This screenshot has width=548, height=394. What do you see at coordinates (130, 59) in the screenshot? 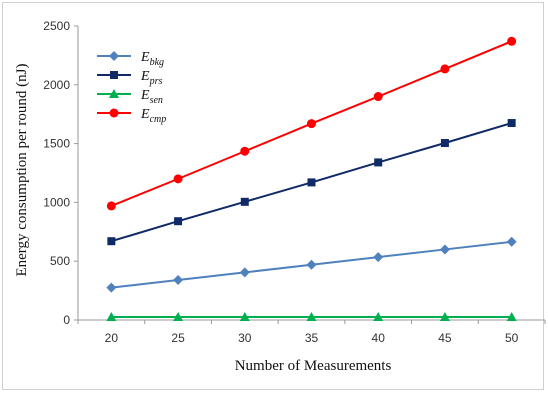
I see `legend-entry-bkg: Ebkg` at bounding box center [130, 59].